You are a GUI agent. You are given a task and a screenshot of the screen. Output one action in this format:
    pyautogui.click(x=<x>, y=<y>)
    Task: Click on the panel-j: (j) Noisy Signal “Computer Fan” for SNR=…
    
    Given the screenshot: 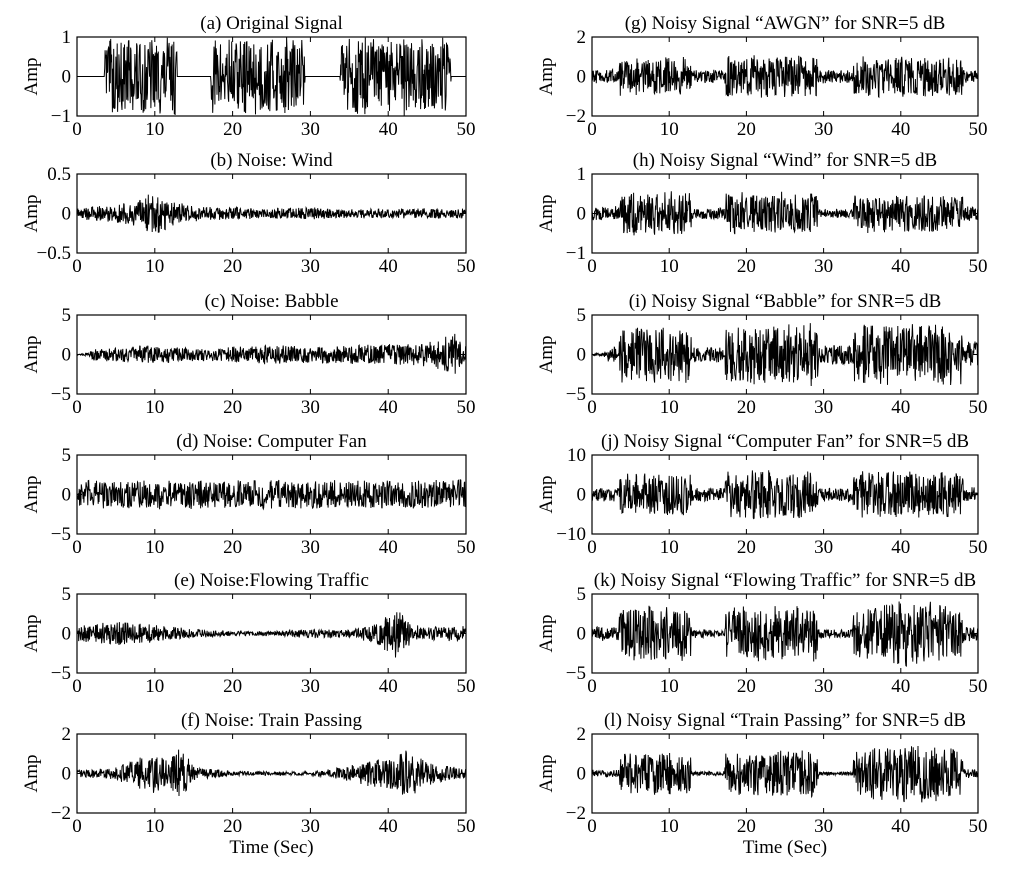 What is the action you would take?
    pyautogui.click(x=762, y=494)
    